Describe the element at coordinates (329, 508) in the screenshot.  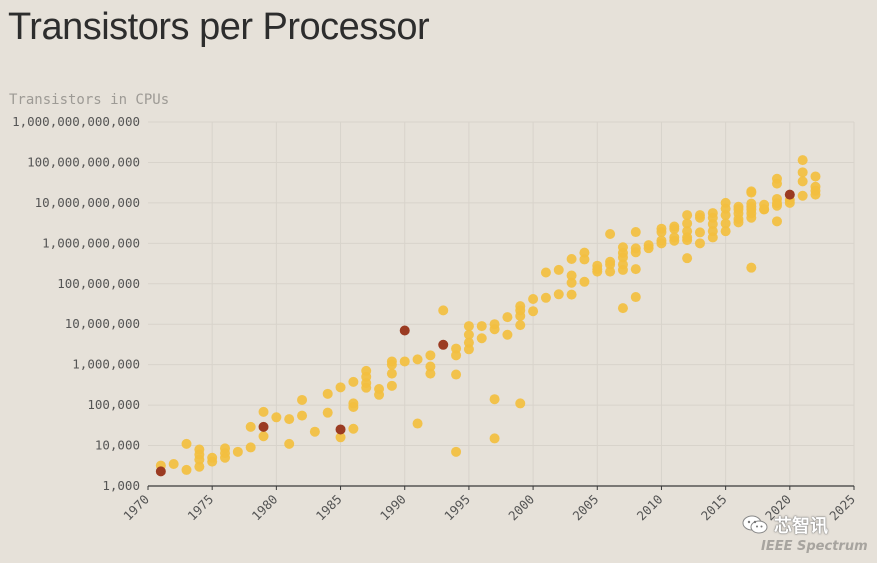
I see `x-tick-label: 1985` at that location.